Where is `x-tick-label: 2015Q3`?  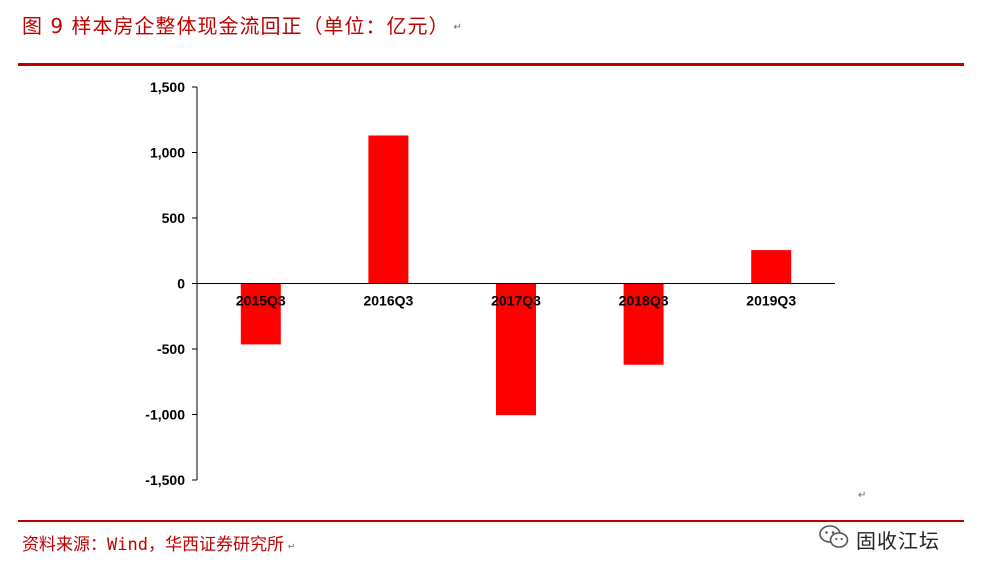
x-tick-label: 2015Q3 is located at coordinates (261, 301).